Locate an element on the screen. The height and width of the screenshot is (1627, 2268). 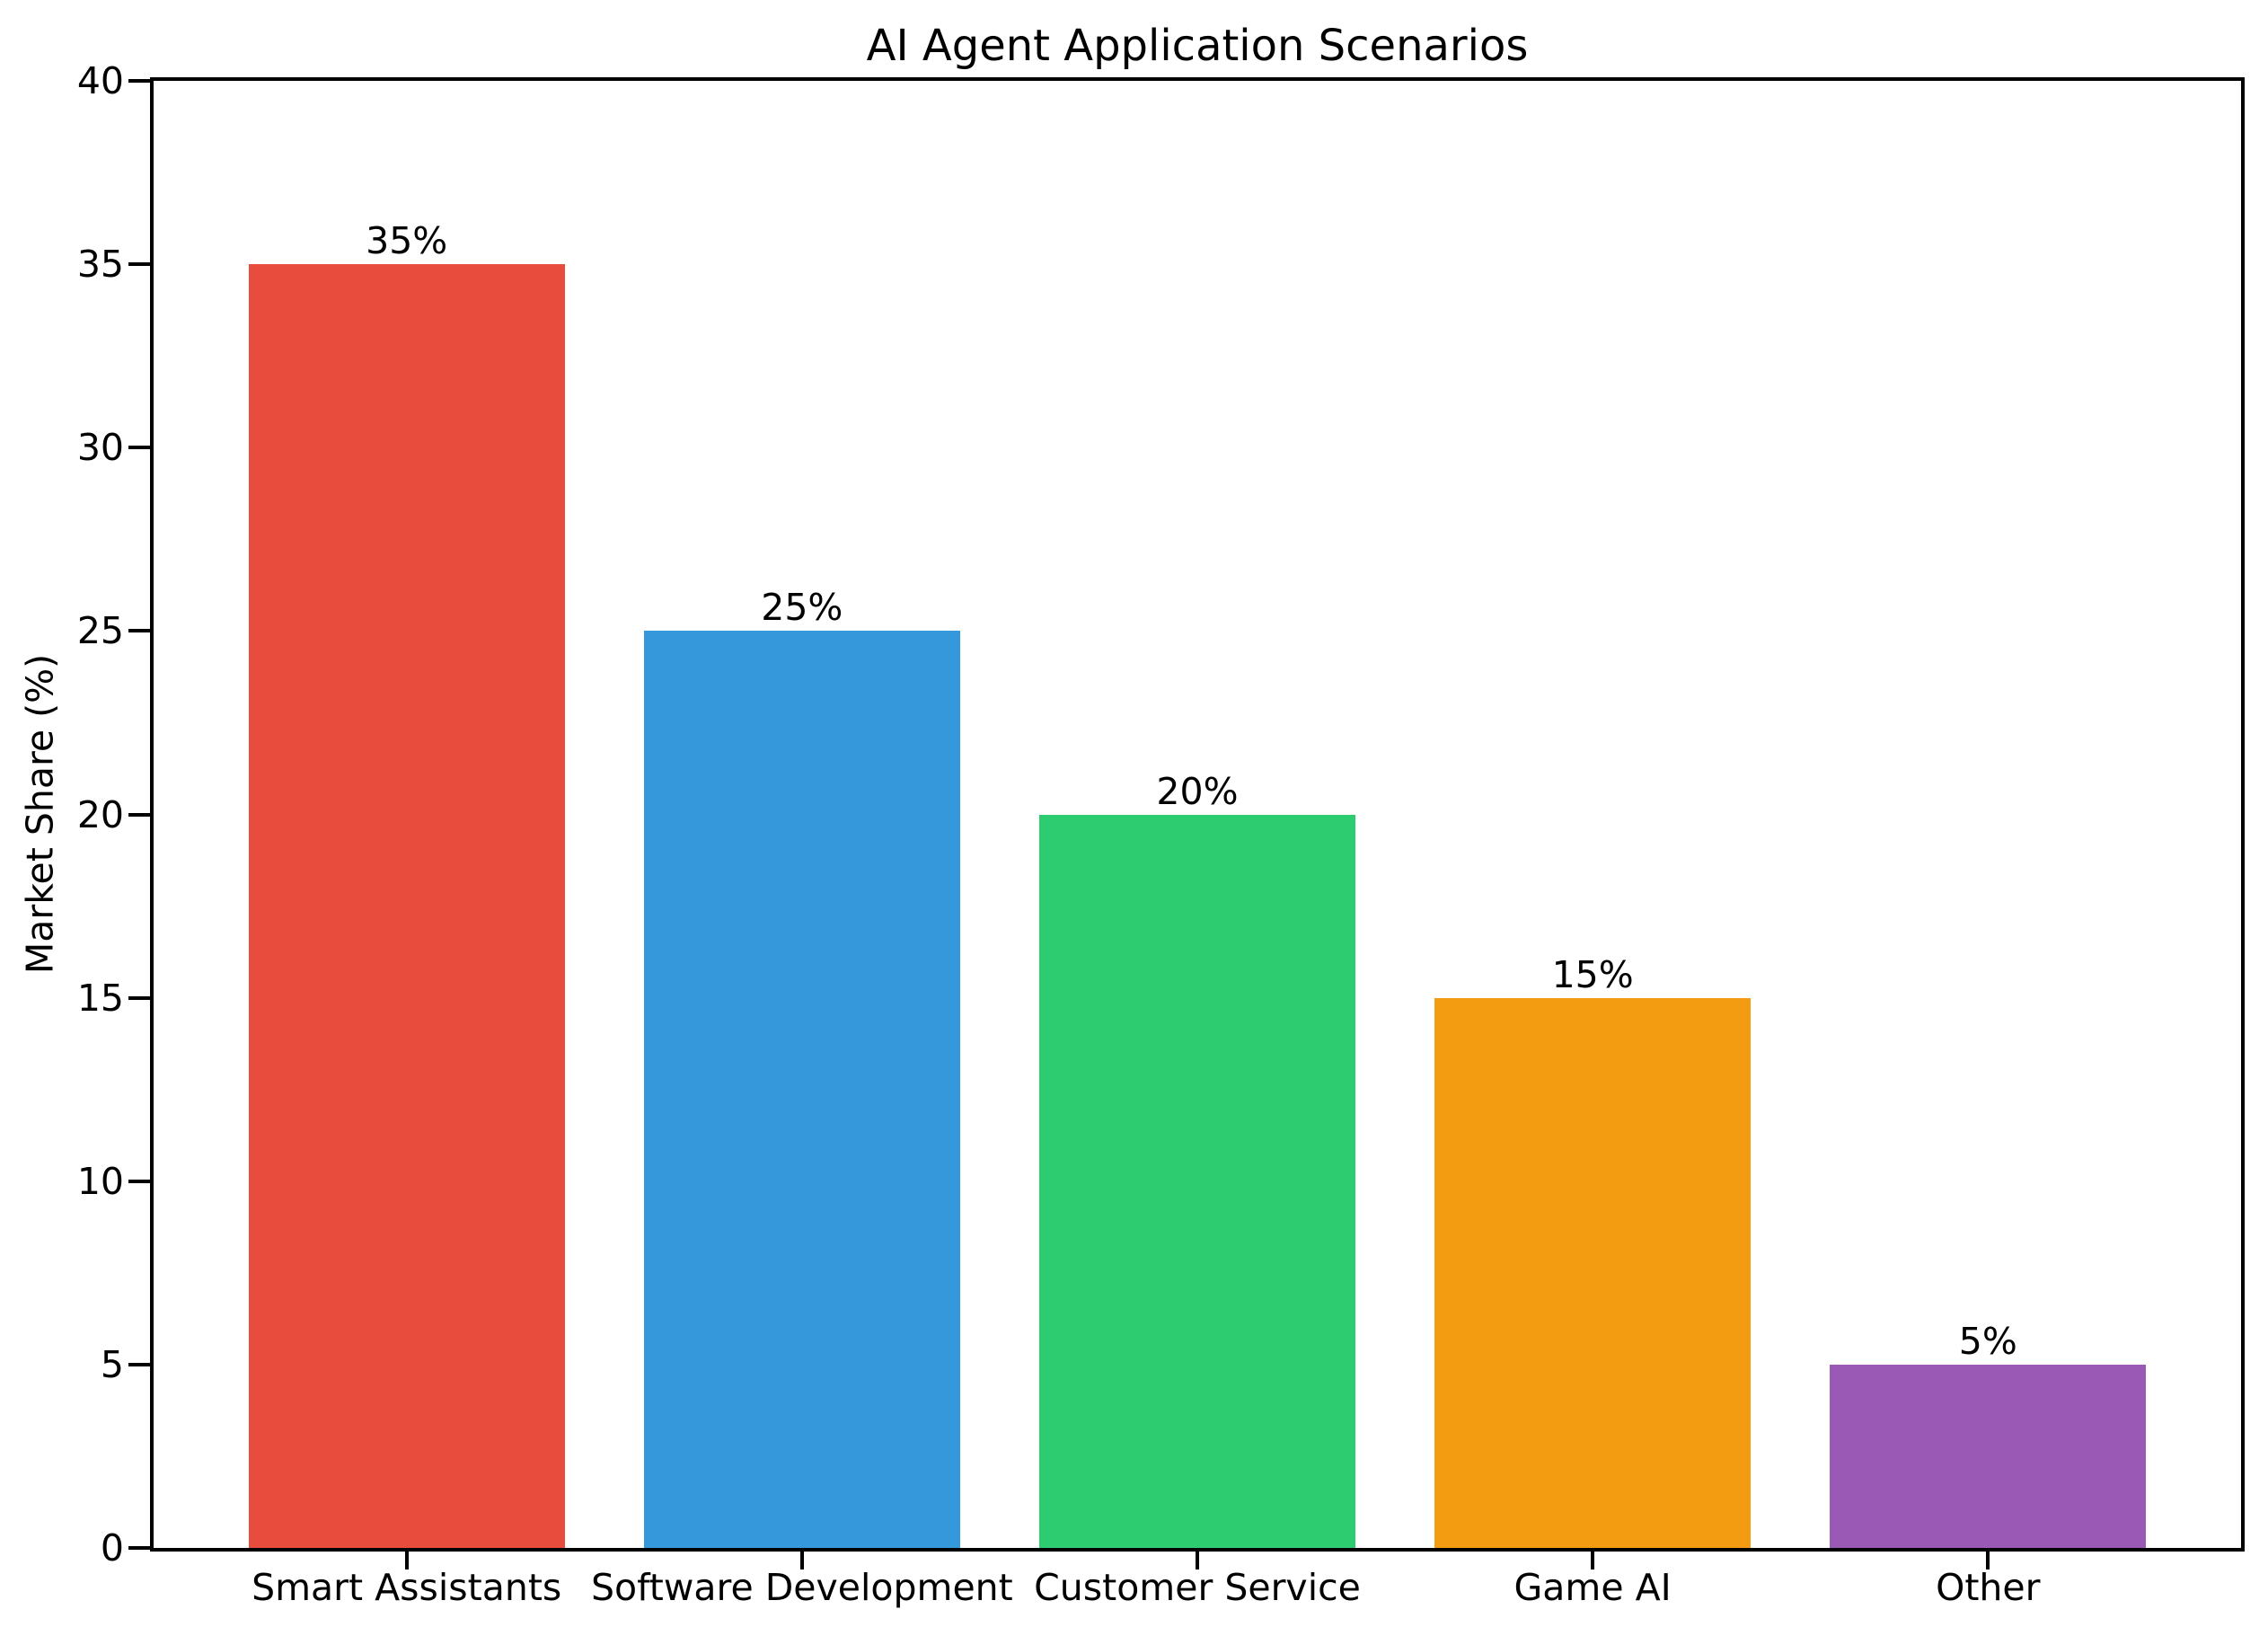
y-tick-label-40: 40 is located at coordinates (100, 80).